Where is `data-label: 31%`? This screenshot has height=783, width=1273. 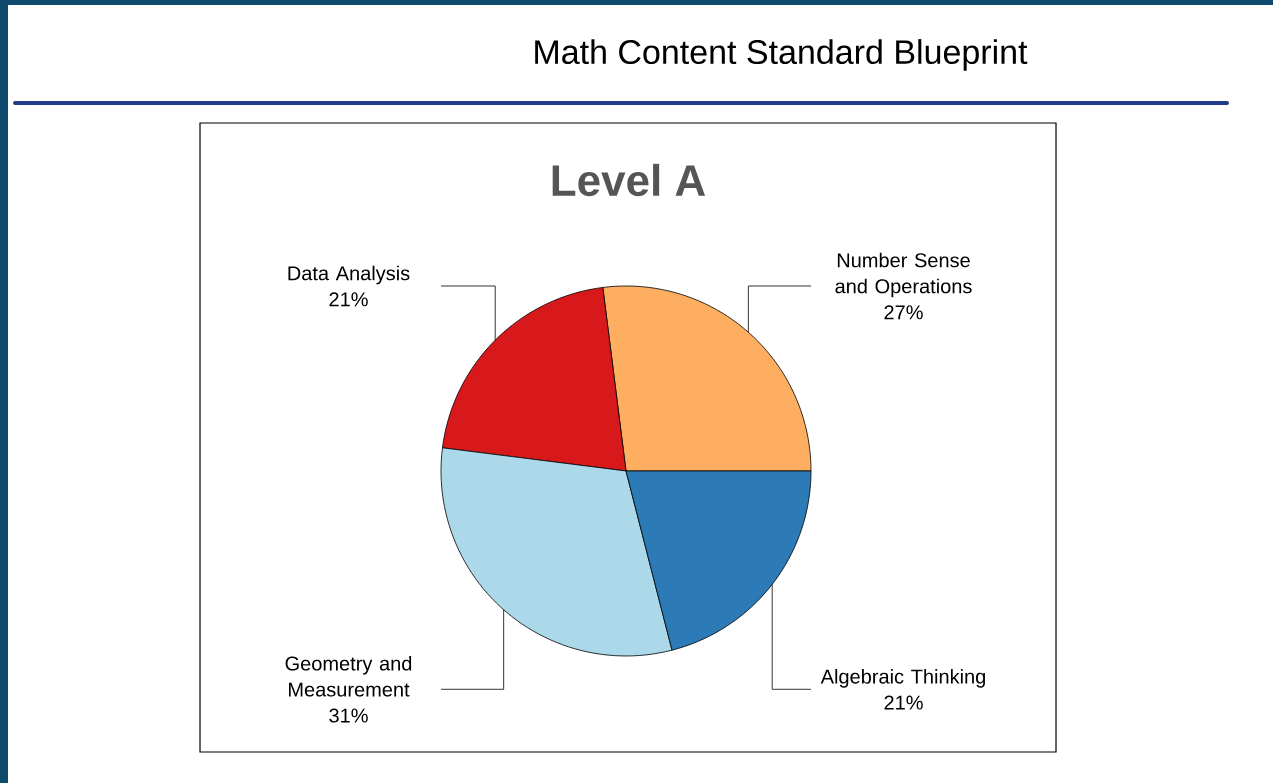 data-label: 31% is located at coordinates (348, 715).